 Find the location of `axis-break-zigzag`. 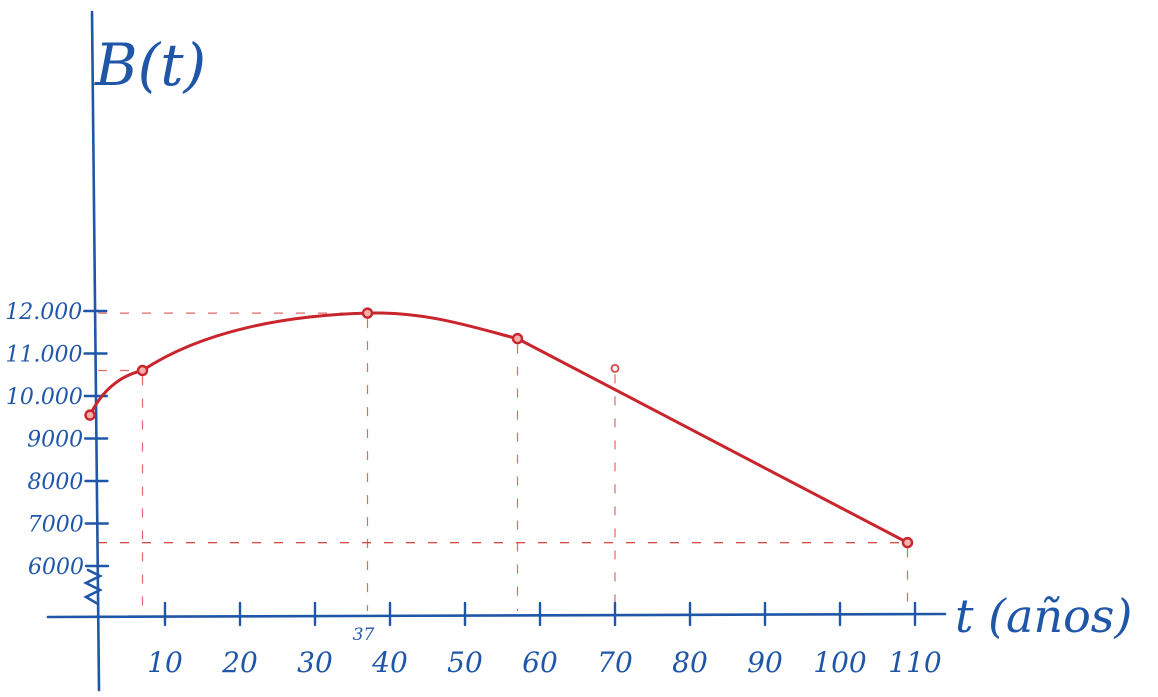

axis-break-zigzag is located at coordinates (93, 587).